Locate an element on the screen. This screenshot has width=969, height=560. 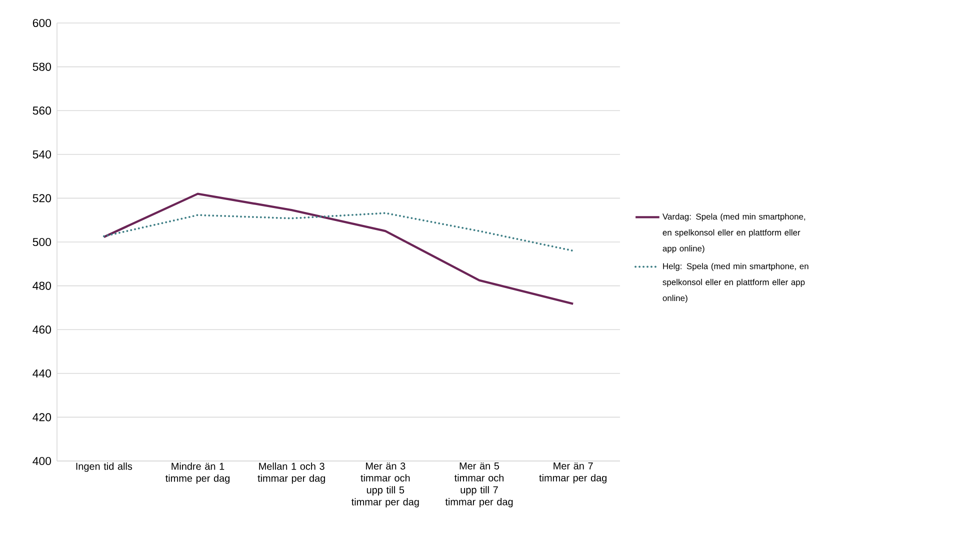
x-tick-label: Mer än 7 timmar per dag is located at coordinates (572, 473).